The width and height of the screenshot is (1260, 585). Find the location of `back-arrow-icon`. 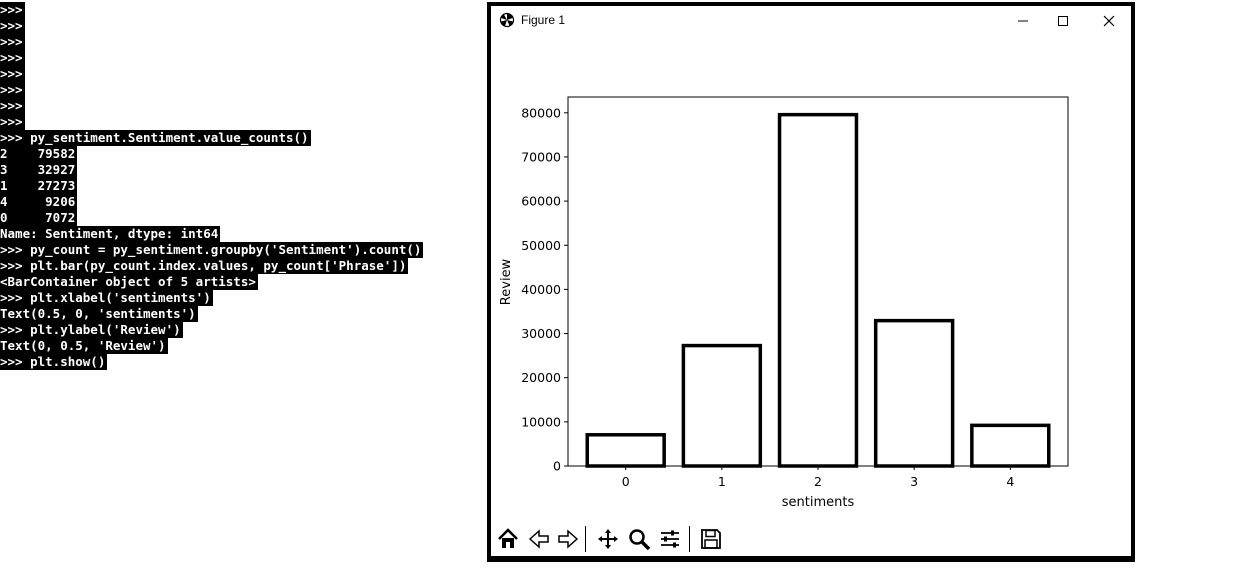

back-arrow-icon is located at coordinates (538, 539).